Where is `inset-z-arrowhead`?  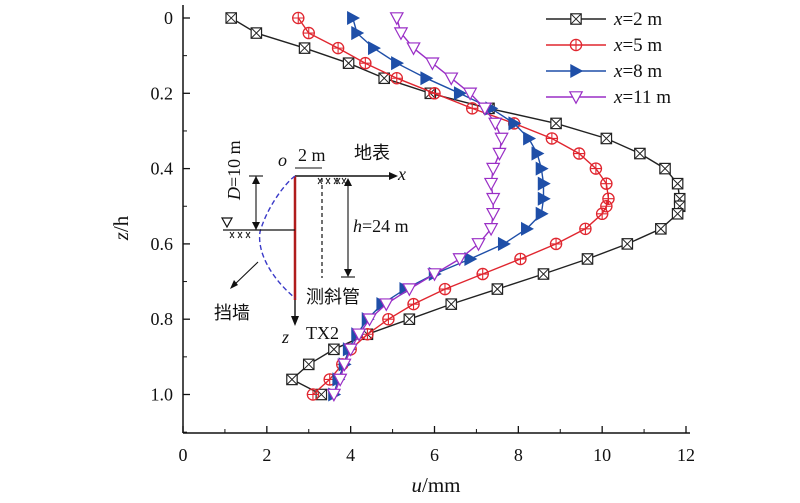
inset-z-arrowhead is located at coordinates (295, 321).